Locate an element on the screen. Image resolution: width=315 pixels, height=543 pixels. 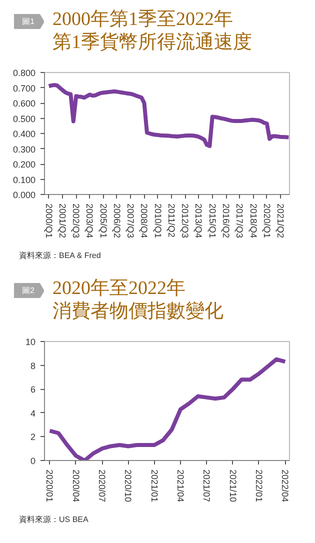
chart-subtitle: 第1季貨幣所得流通速度 is located at coordinates (152, 42).